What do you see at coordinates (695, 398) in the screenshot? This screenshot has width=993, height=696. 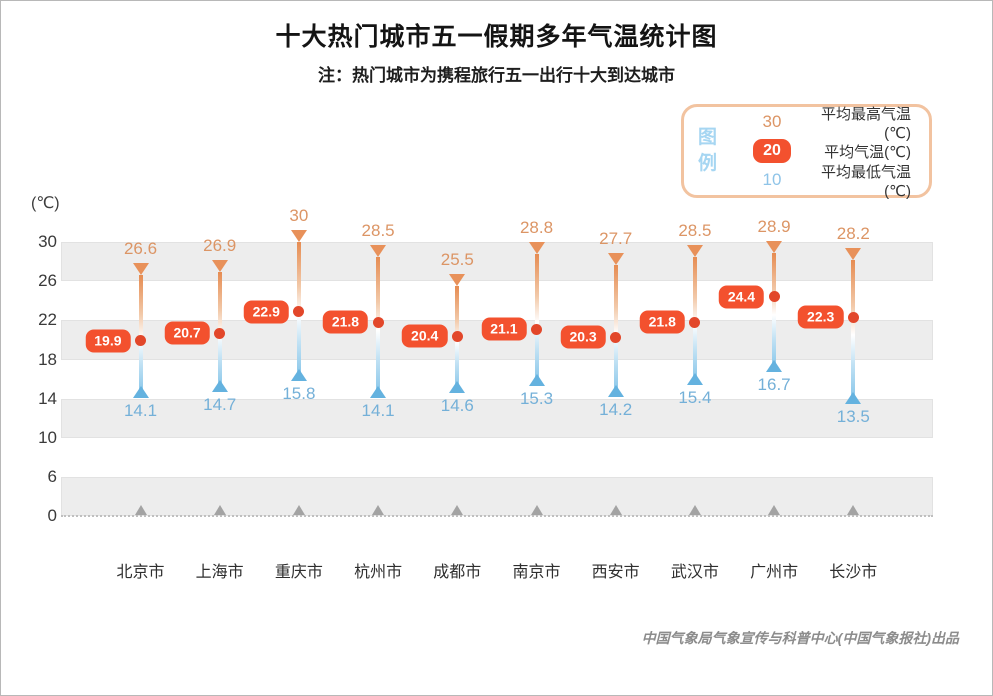 I see `min-temp-value: 15.4` at bounding box center [695, 398].